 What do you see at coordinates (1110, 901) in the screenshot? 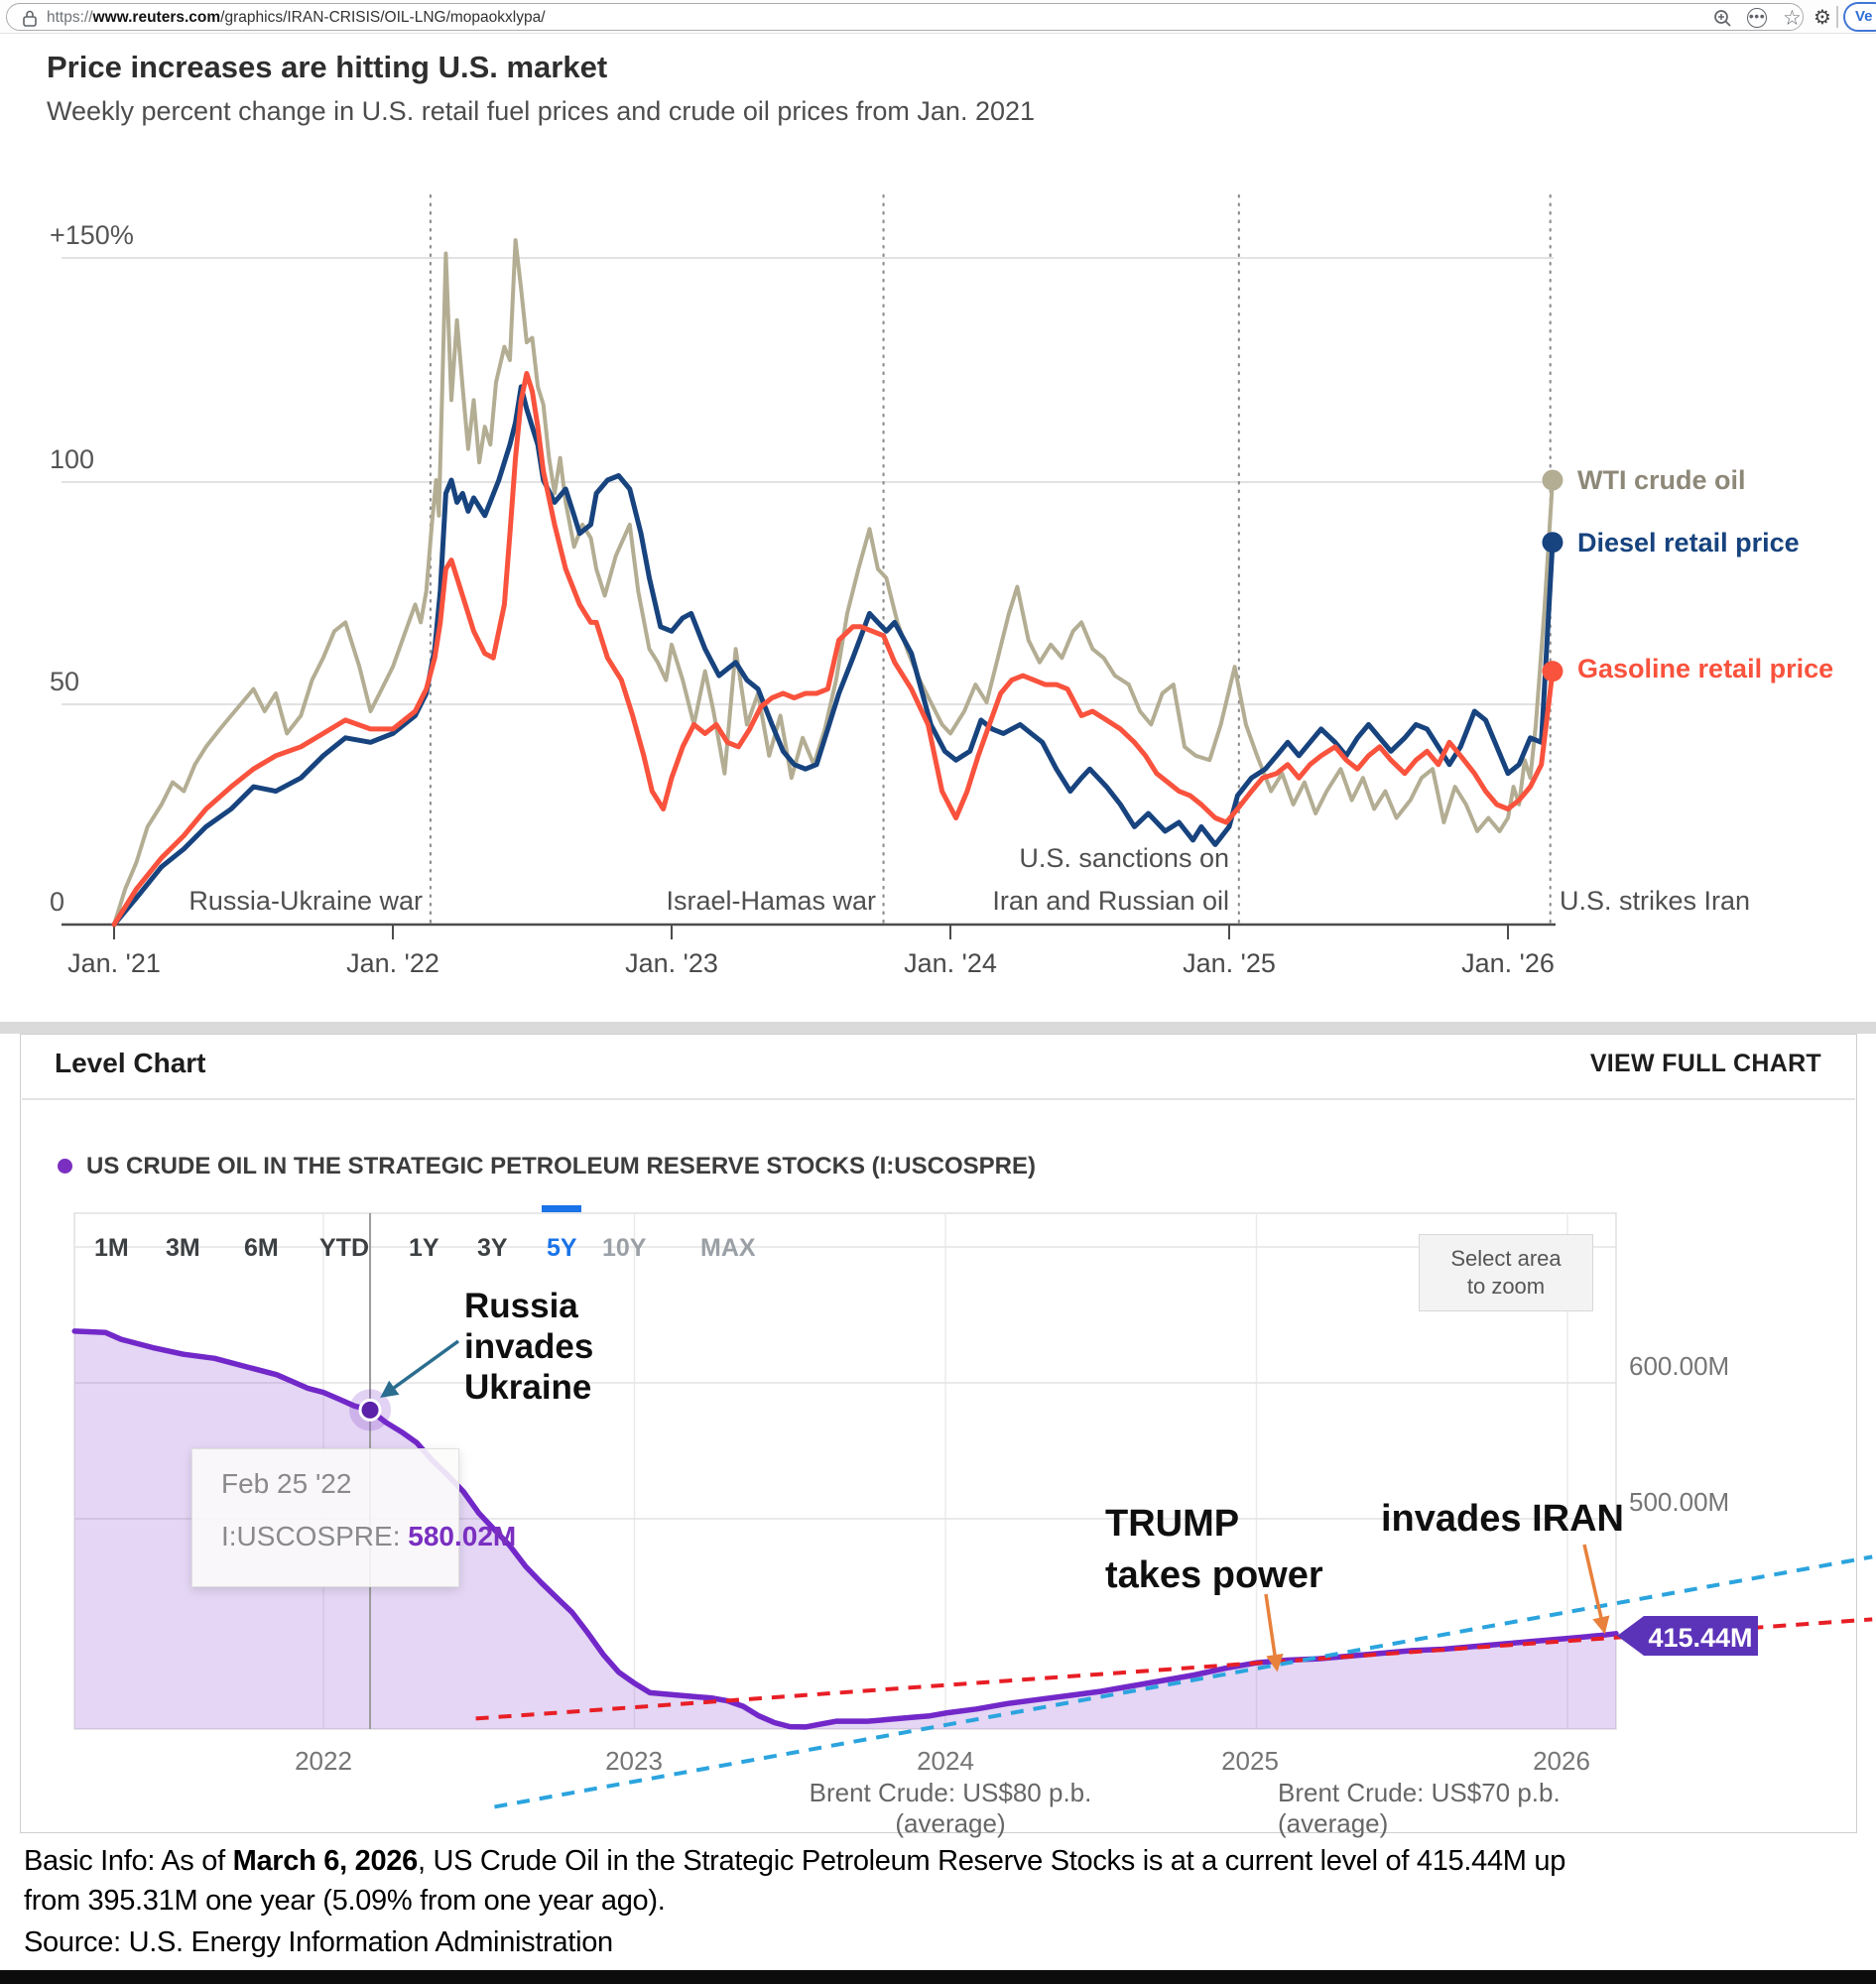
I see `event-label-sanctions-line2: Iran and Russian oil` at bounding box center [1110, 901].